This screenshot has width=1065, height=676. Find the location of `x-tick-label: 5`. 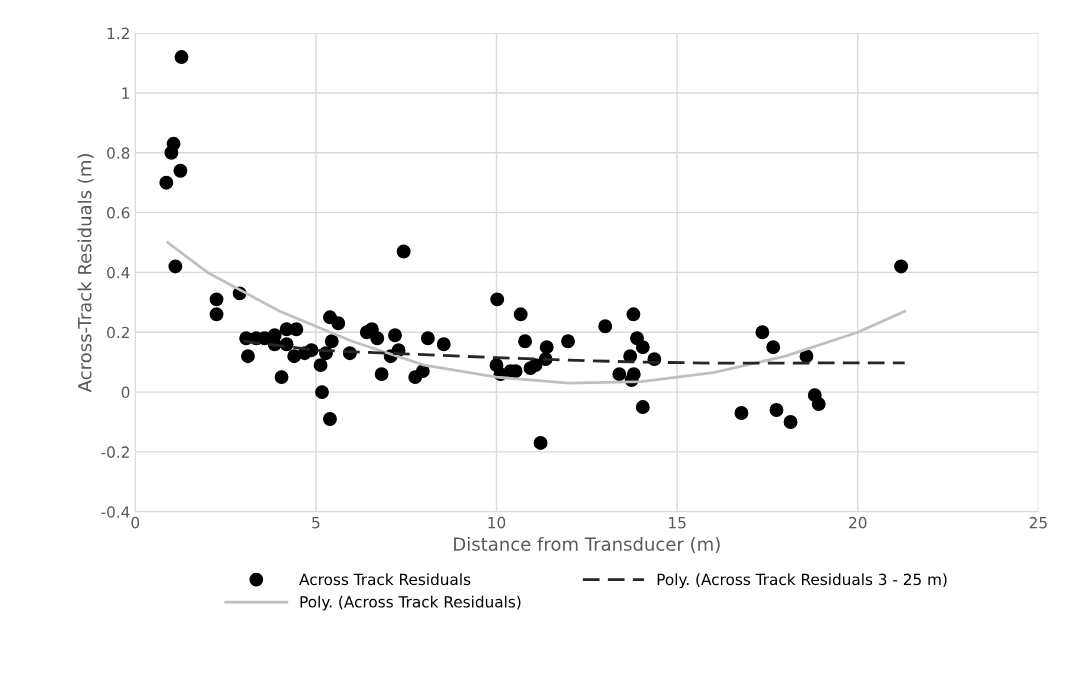

x-tick-label: 5 is located at coordinates (316, 523).